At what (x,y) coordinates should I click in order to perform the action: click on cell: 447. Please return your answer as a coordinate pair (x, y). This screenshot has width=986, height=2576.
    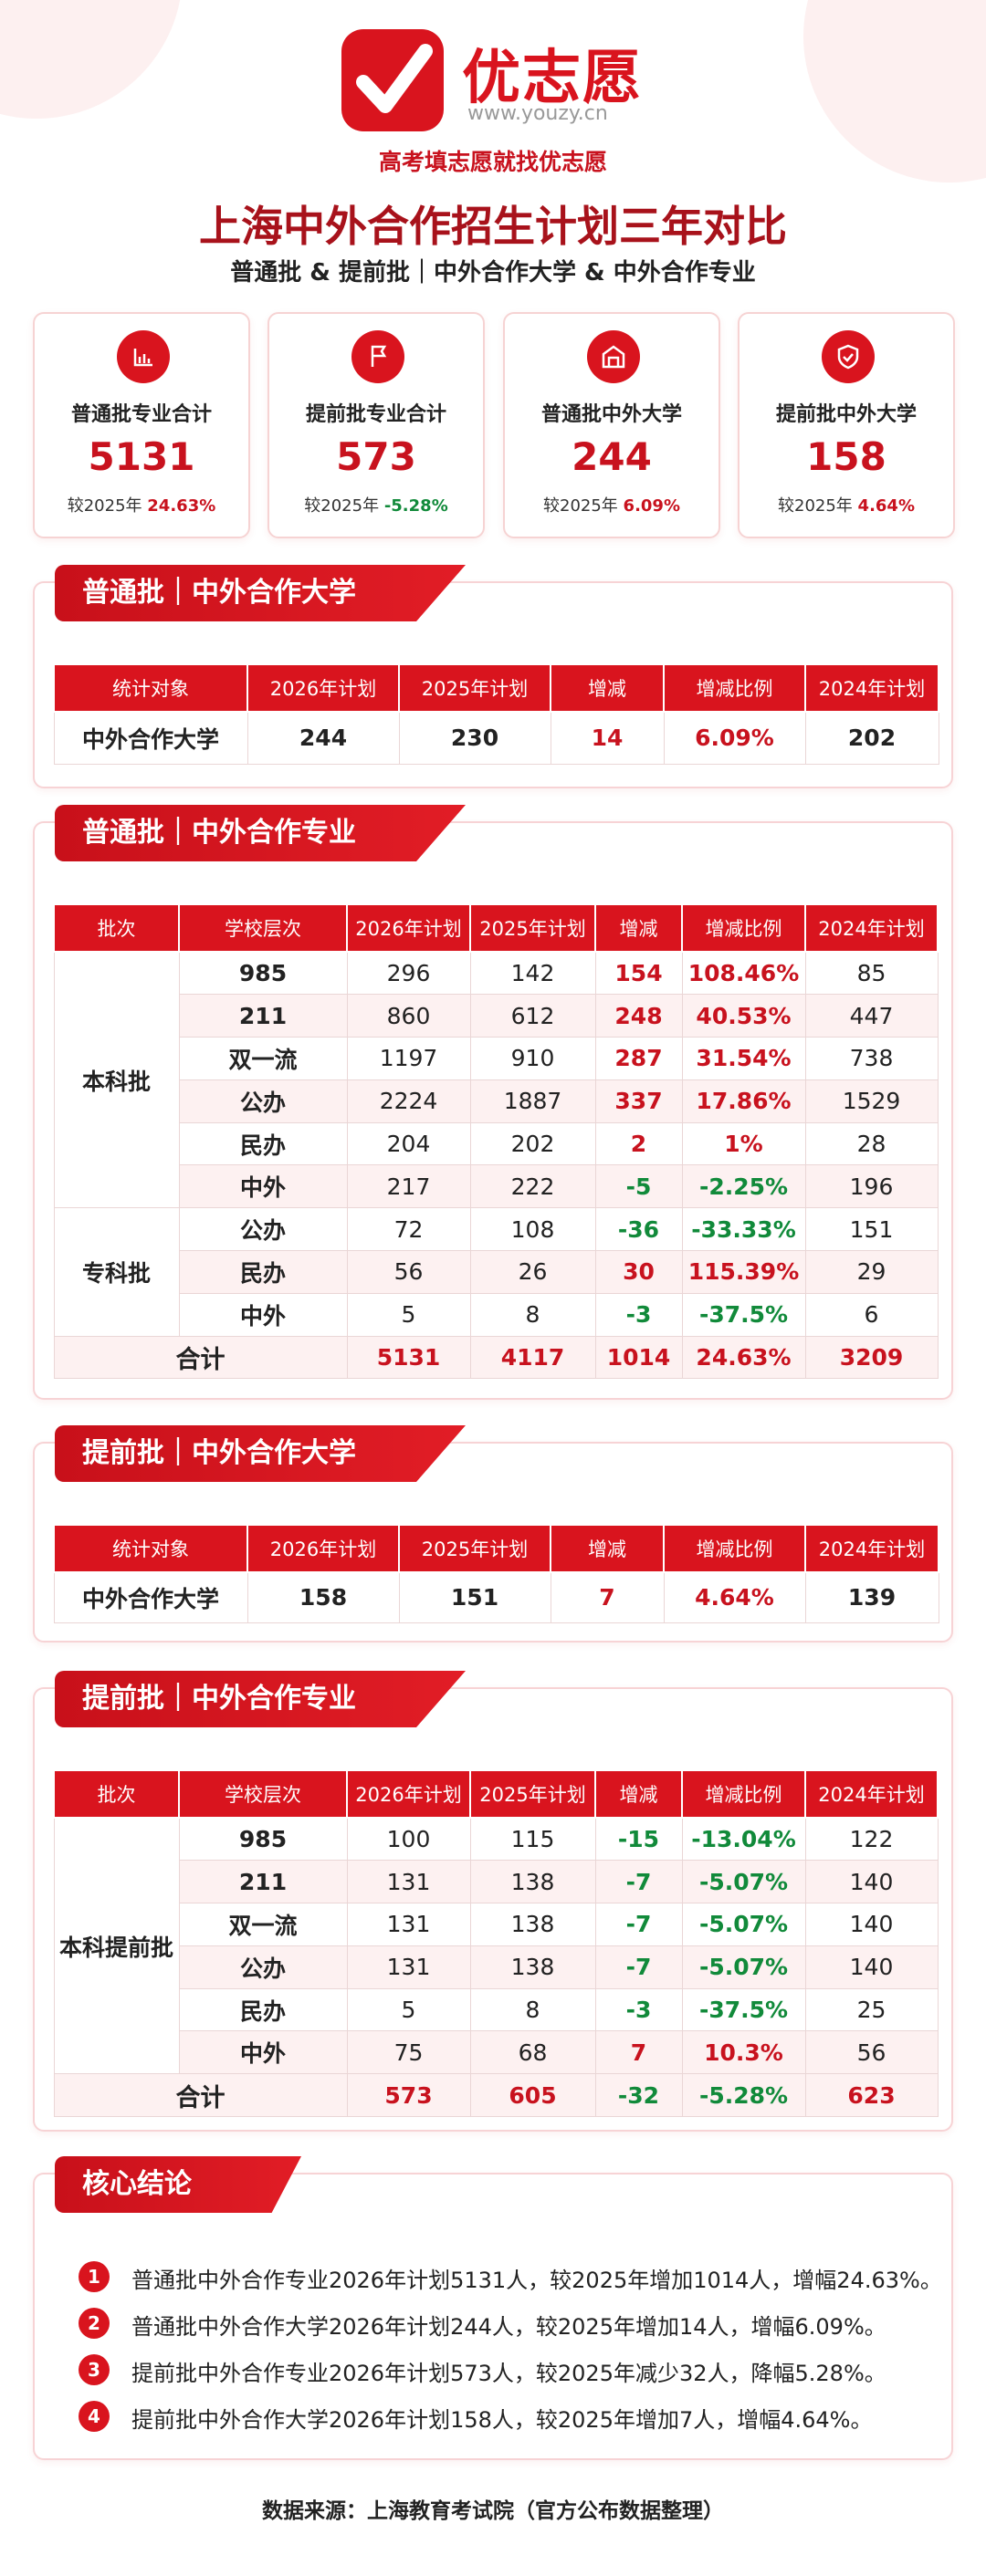
    Looking at the image, I should click on (871, 1016).